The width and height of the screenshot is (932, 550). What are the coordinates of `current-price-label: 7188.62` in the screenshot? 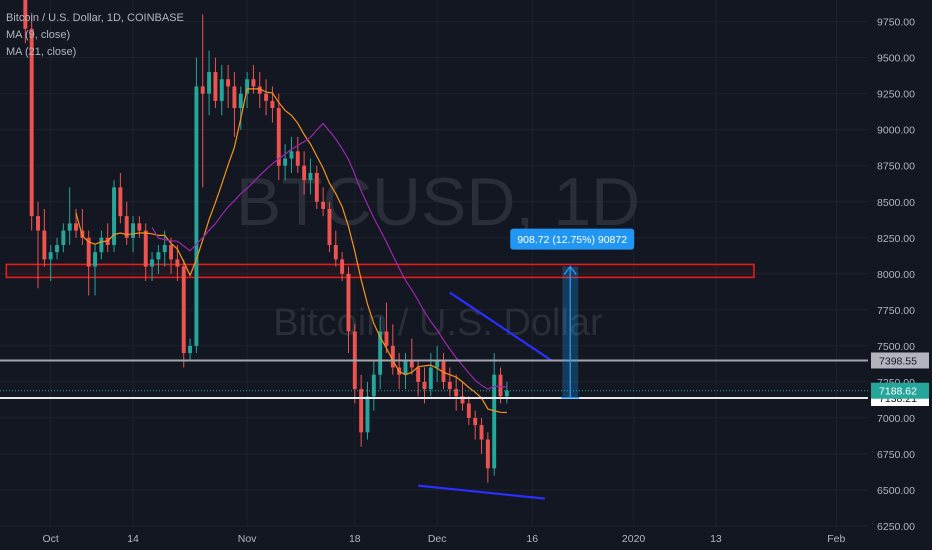 It's located at (898, 392).